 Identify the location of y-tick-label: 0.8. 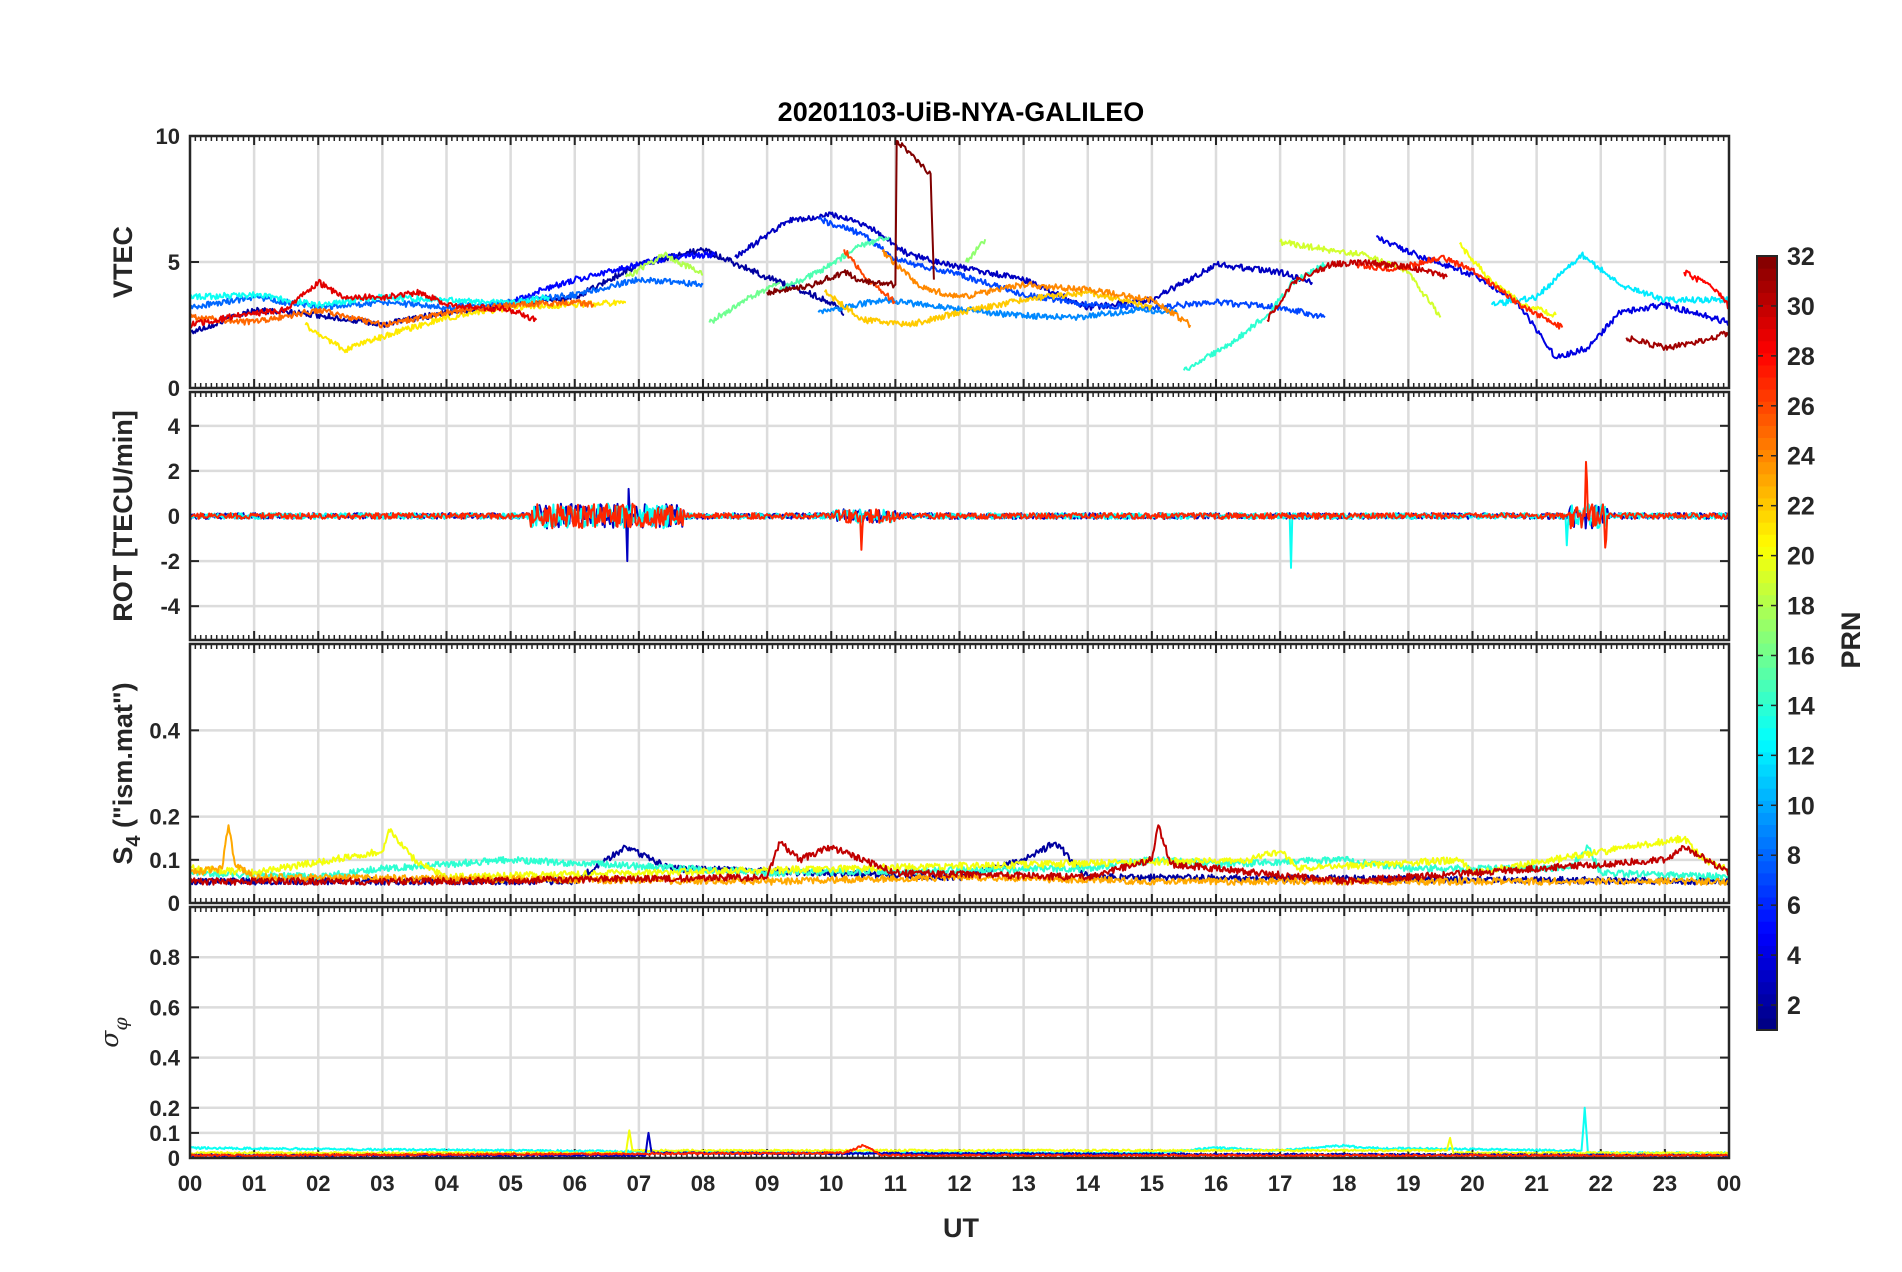
(164, 957).